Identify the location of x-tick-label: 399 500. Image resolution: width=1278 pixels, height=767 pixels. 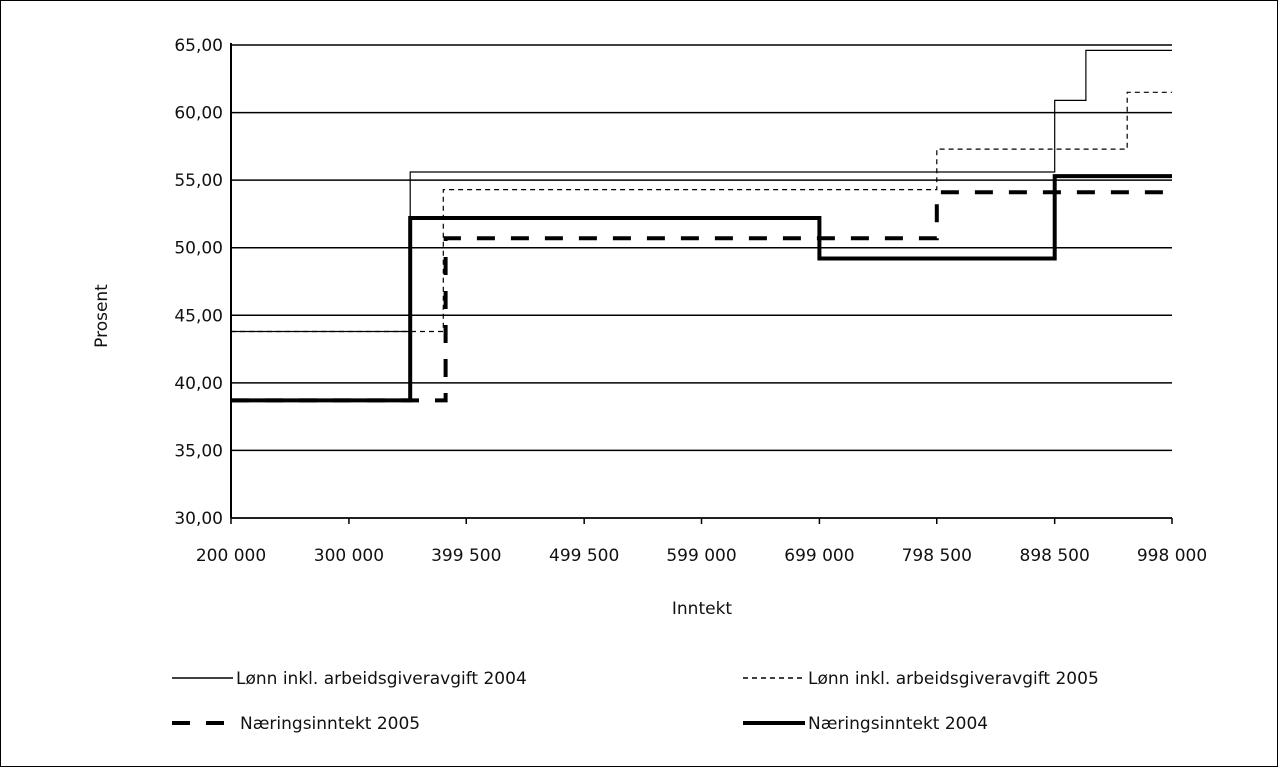
(466, 556).